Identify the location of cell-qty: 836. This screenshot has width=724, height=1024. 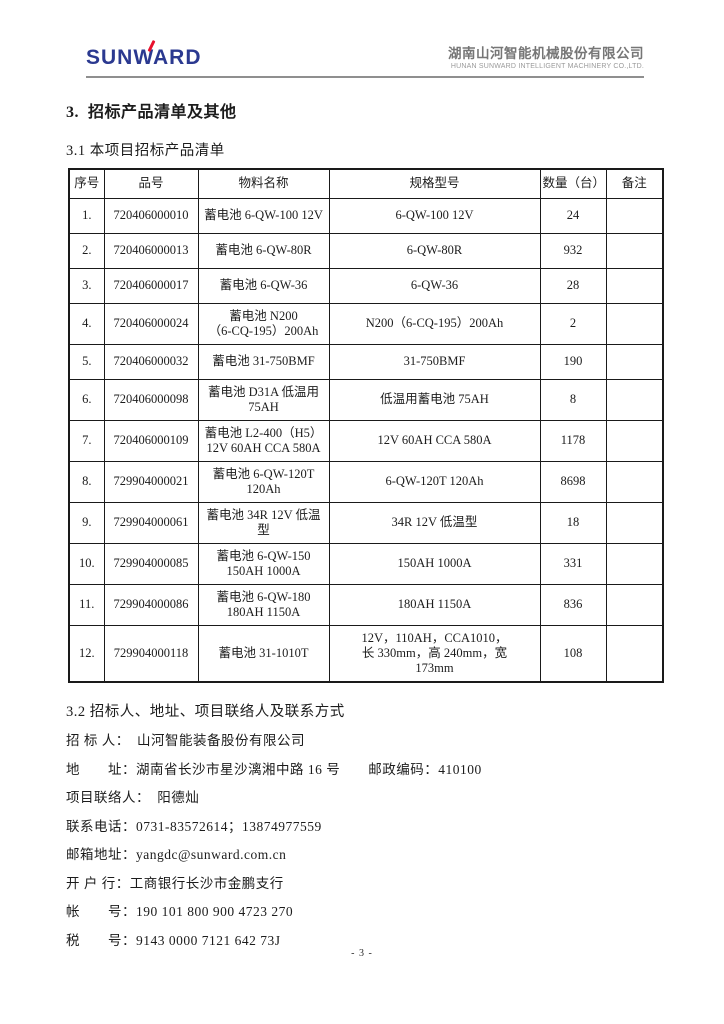
(573, 604).